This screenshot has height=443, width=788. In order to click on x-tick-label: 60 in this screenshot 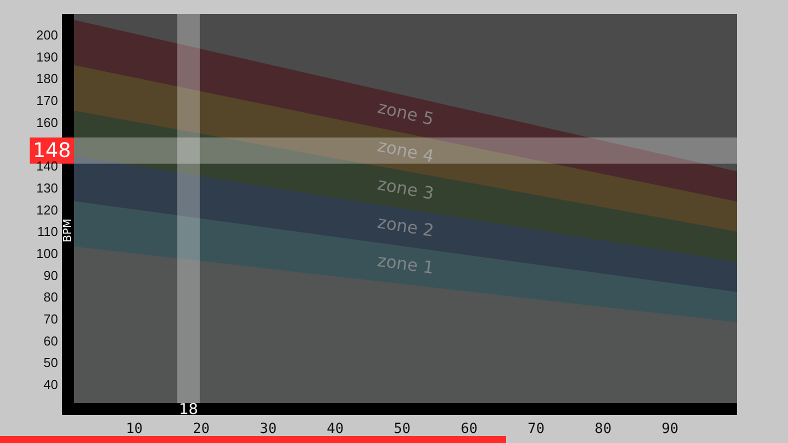, I will do `click(469, 429)`.